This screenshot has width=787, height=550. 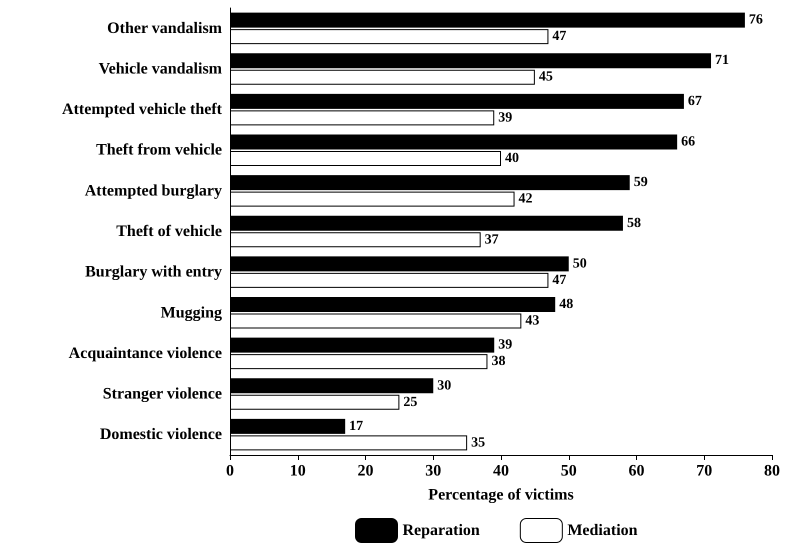 I want to click on x-tick-label: 0, so click(x=230, y=471).